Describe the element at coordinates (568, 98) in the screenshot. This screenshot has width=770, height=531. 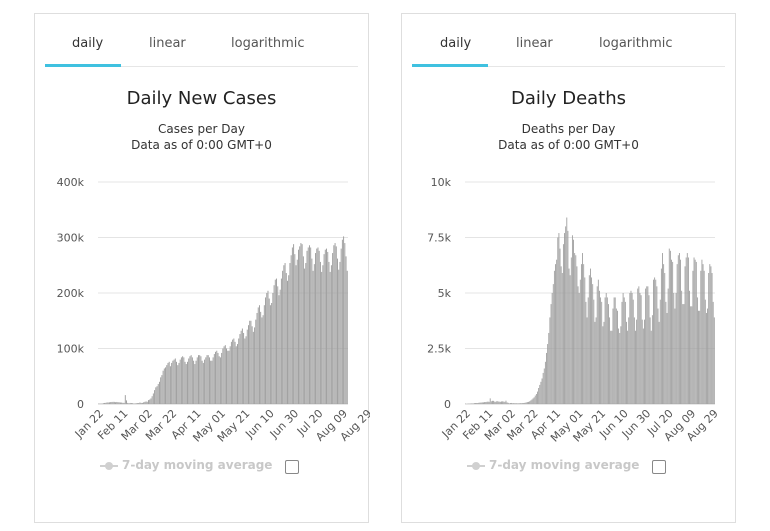
I see `chart-title: Daily Deaths` at that location.